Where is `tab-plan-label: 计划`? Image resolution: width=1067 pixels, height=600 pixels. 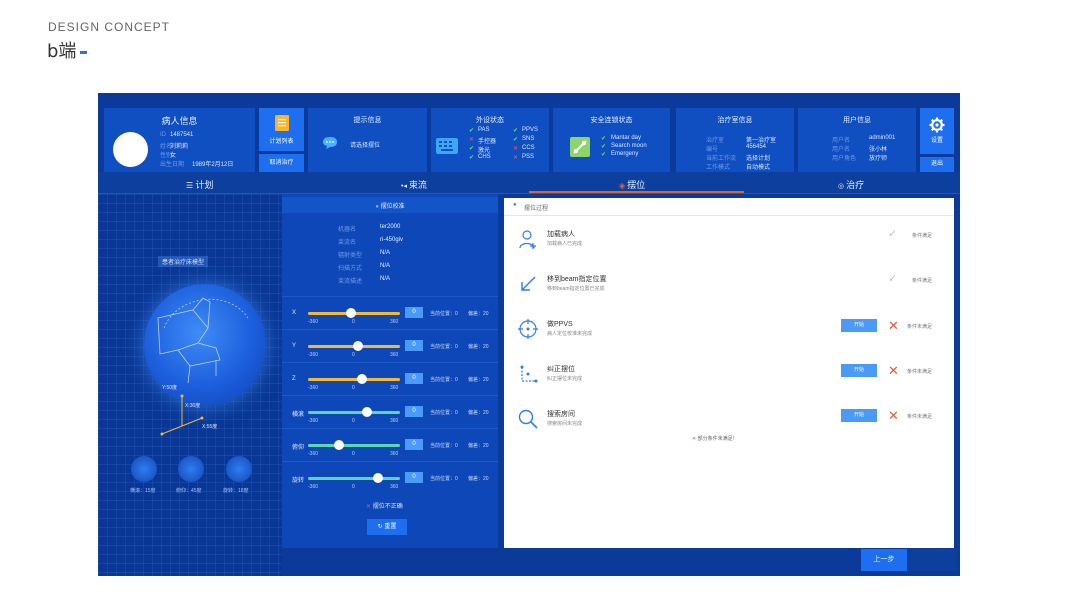
tab-plan-label: 计划 is located at coordinates (204, 185).